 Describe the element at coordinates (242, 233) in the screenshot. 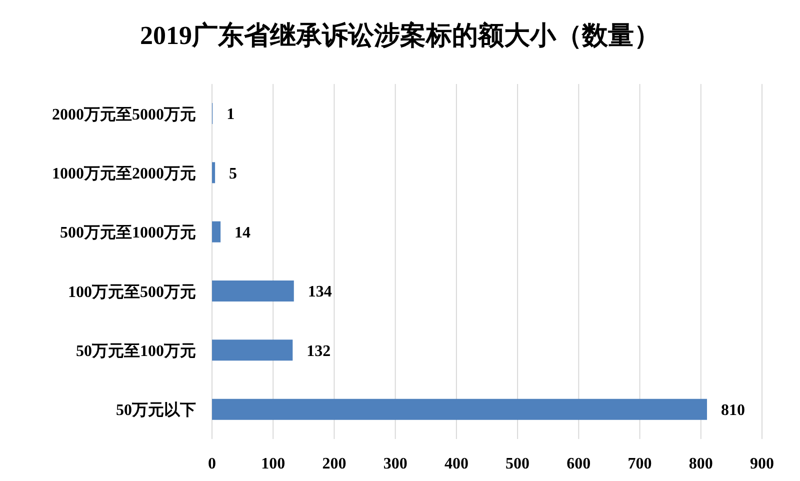

I see `data-label: 14` at that location.